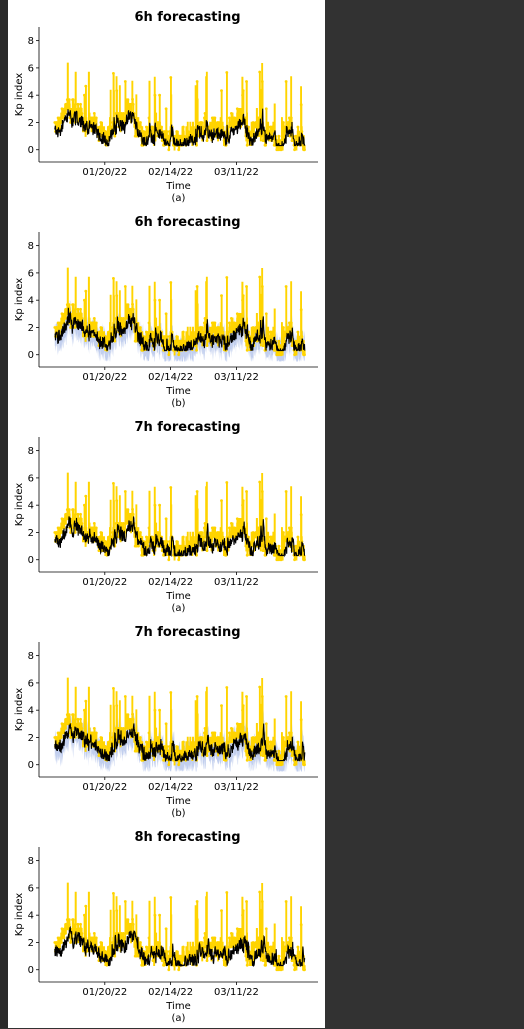 The width and height of the screenshot is (524, 1029). What do you see at coordinates (180, 330) in the screenshot?
I see `series-predicted-line` at bounding box center [180, 330].